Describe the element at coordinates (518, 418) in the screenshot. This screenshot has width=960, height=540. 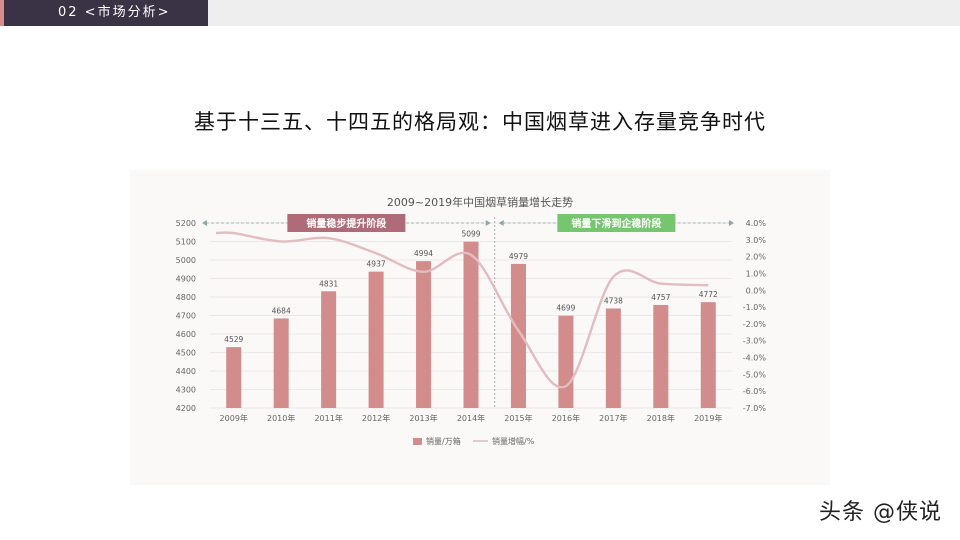
I see `x-tick-label: 2015年` at that location.